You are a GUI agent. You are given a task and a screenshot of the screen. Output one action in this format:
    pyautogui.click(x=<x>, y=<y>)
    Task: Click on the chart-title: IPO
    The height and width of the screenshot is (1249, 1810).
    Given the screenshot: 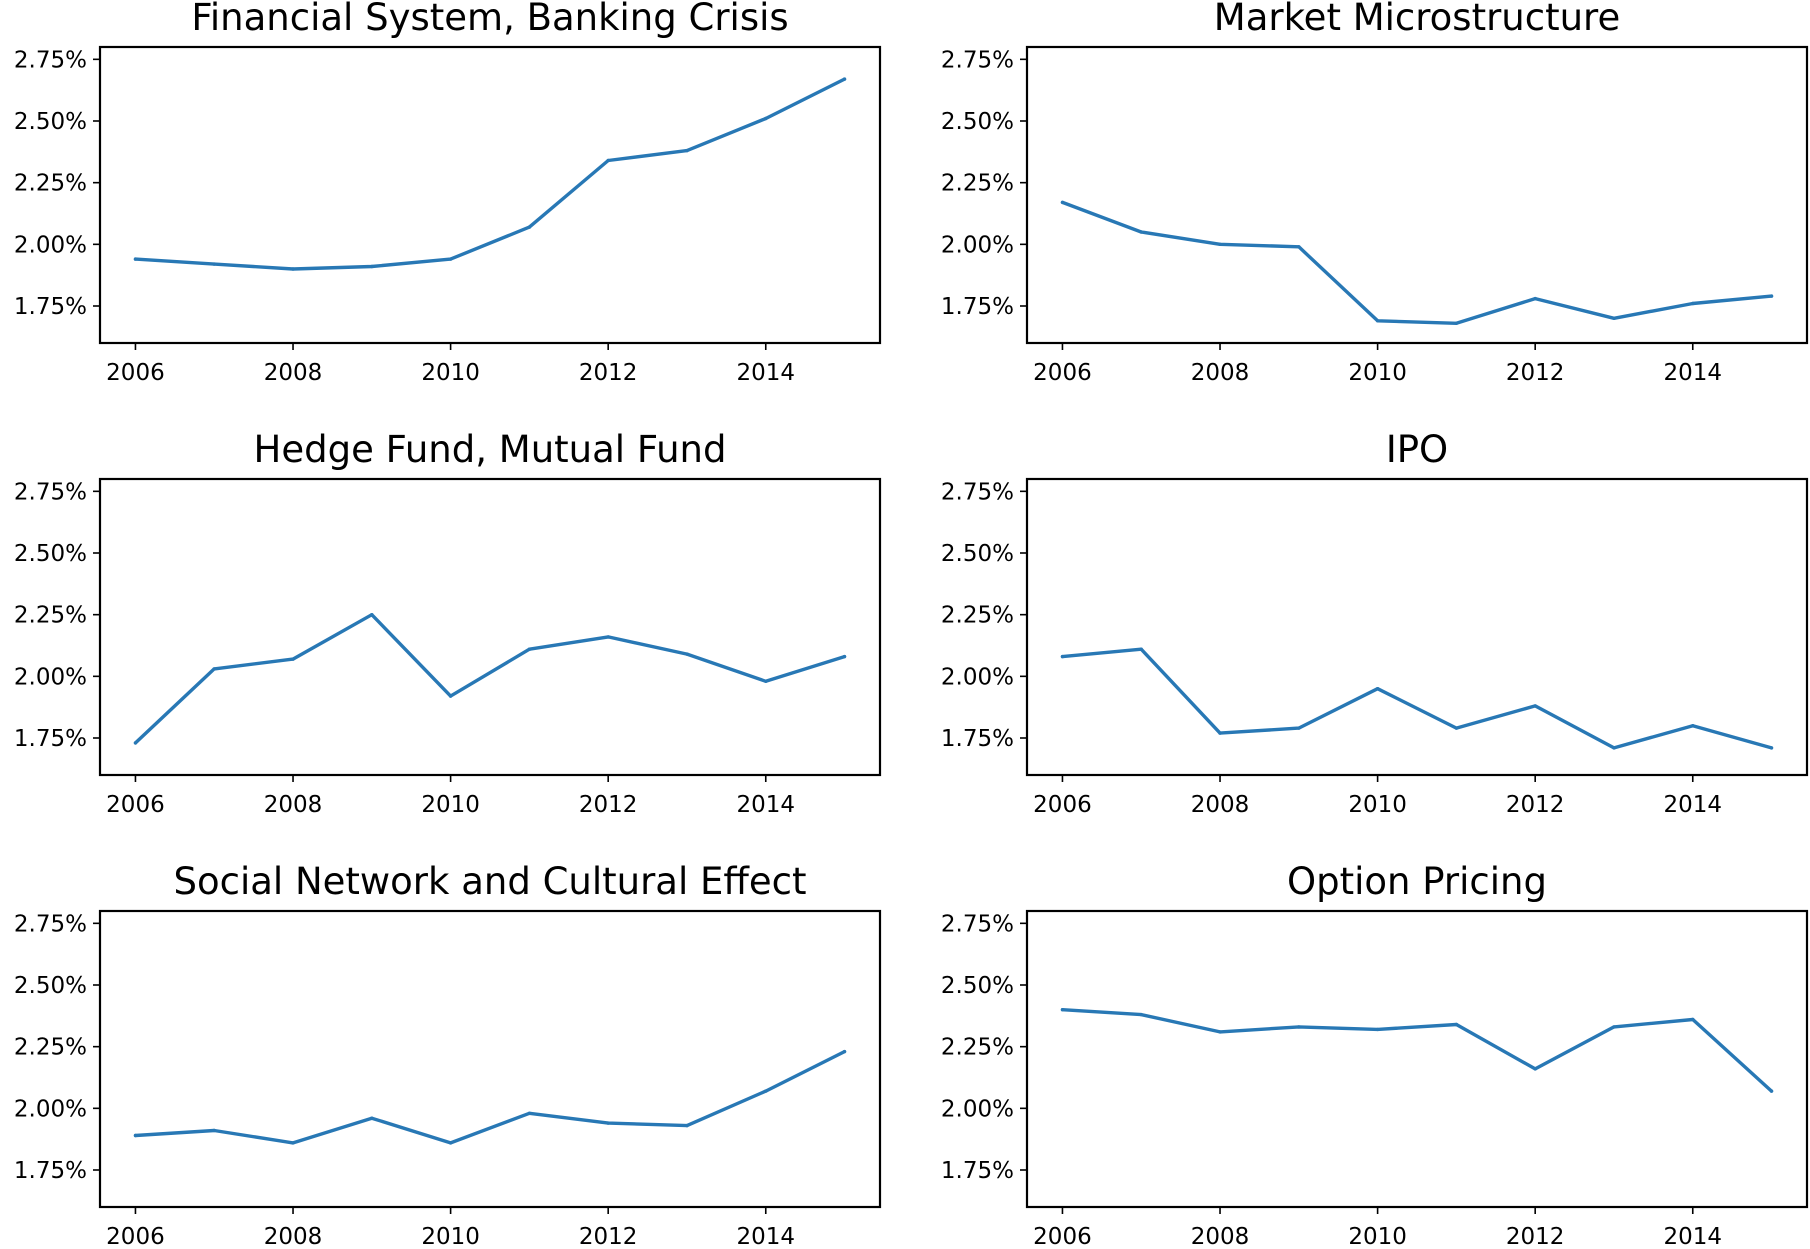 What is the action you would take?
    pyautogui.click(x=1417, y=449)
    